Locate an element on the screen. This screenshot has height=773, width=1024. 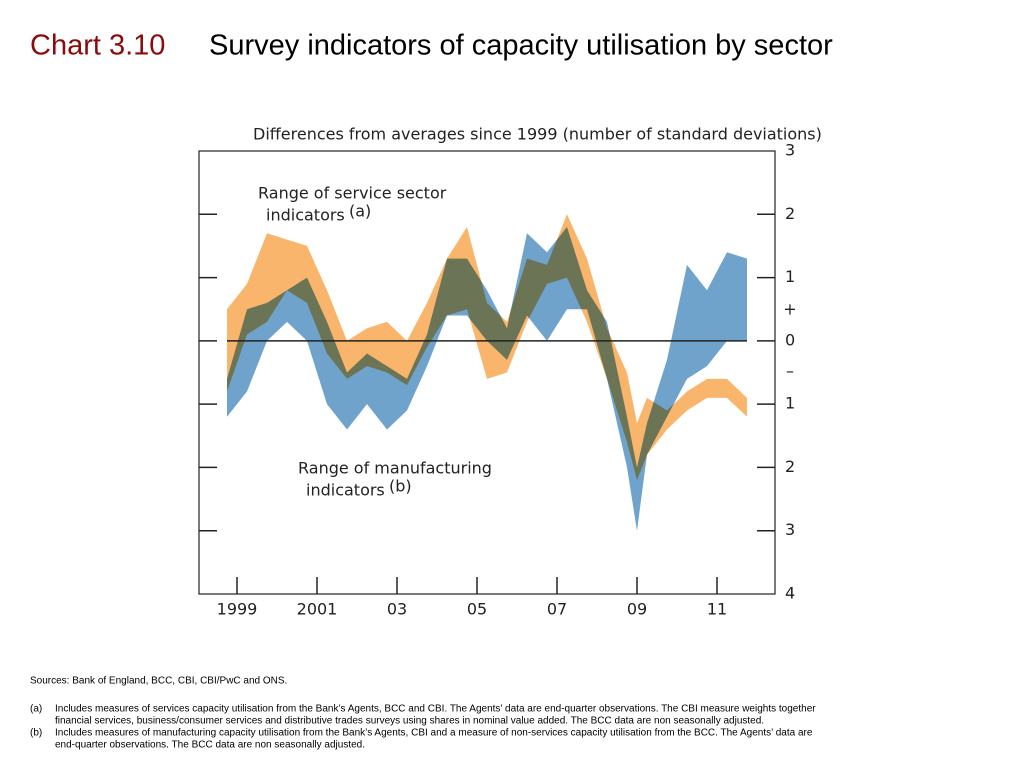
y-tick-label: 4 is located at coordinates (790, 593).